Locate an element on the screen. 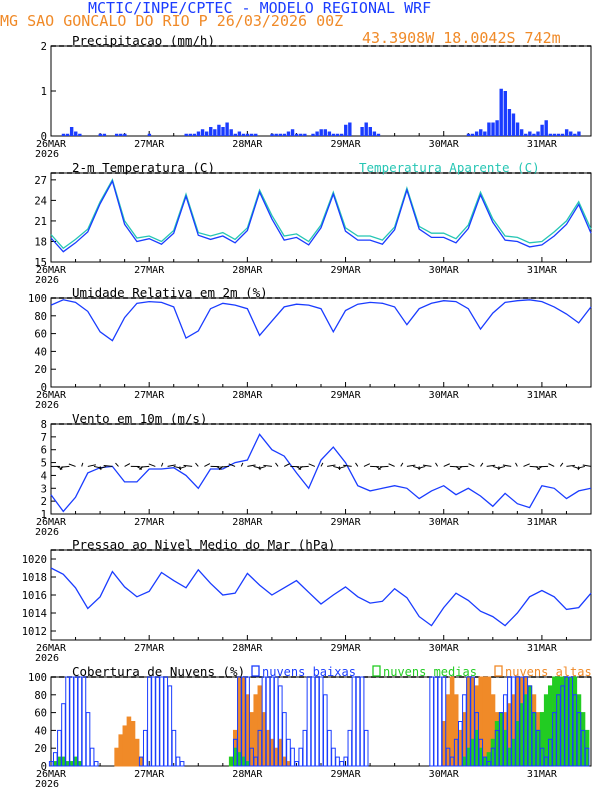 This screenshot has height=792, width=612. mslp-xtick-label: 26MAR is located at coordinates (51, 648).